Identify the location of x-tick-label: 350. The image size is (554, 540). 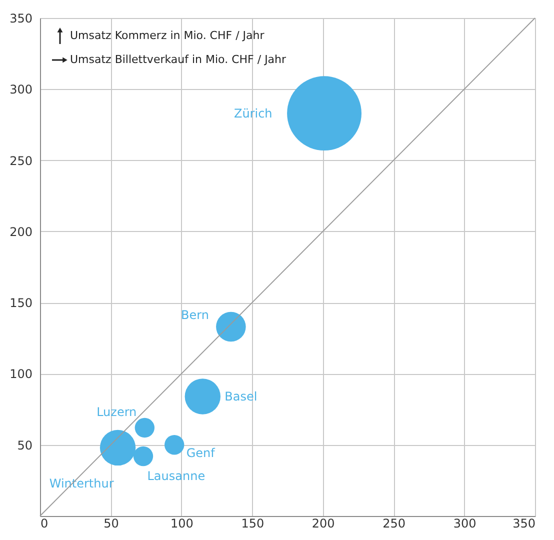
(524, 523).